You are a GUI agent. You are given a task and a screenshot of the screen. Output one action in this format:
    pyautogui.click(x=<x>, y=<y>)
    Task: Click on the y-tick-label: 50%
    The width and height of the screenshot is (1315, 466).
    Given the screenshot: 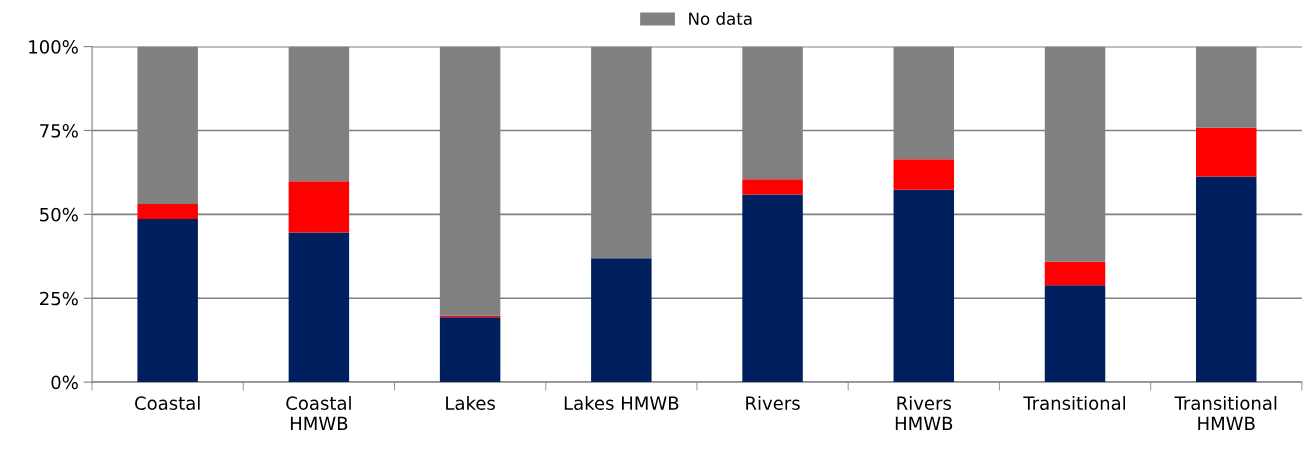 What is the action you would take?
    pyautogui.click(x=59, y=214)
    